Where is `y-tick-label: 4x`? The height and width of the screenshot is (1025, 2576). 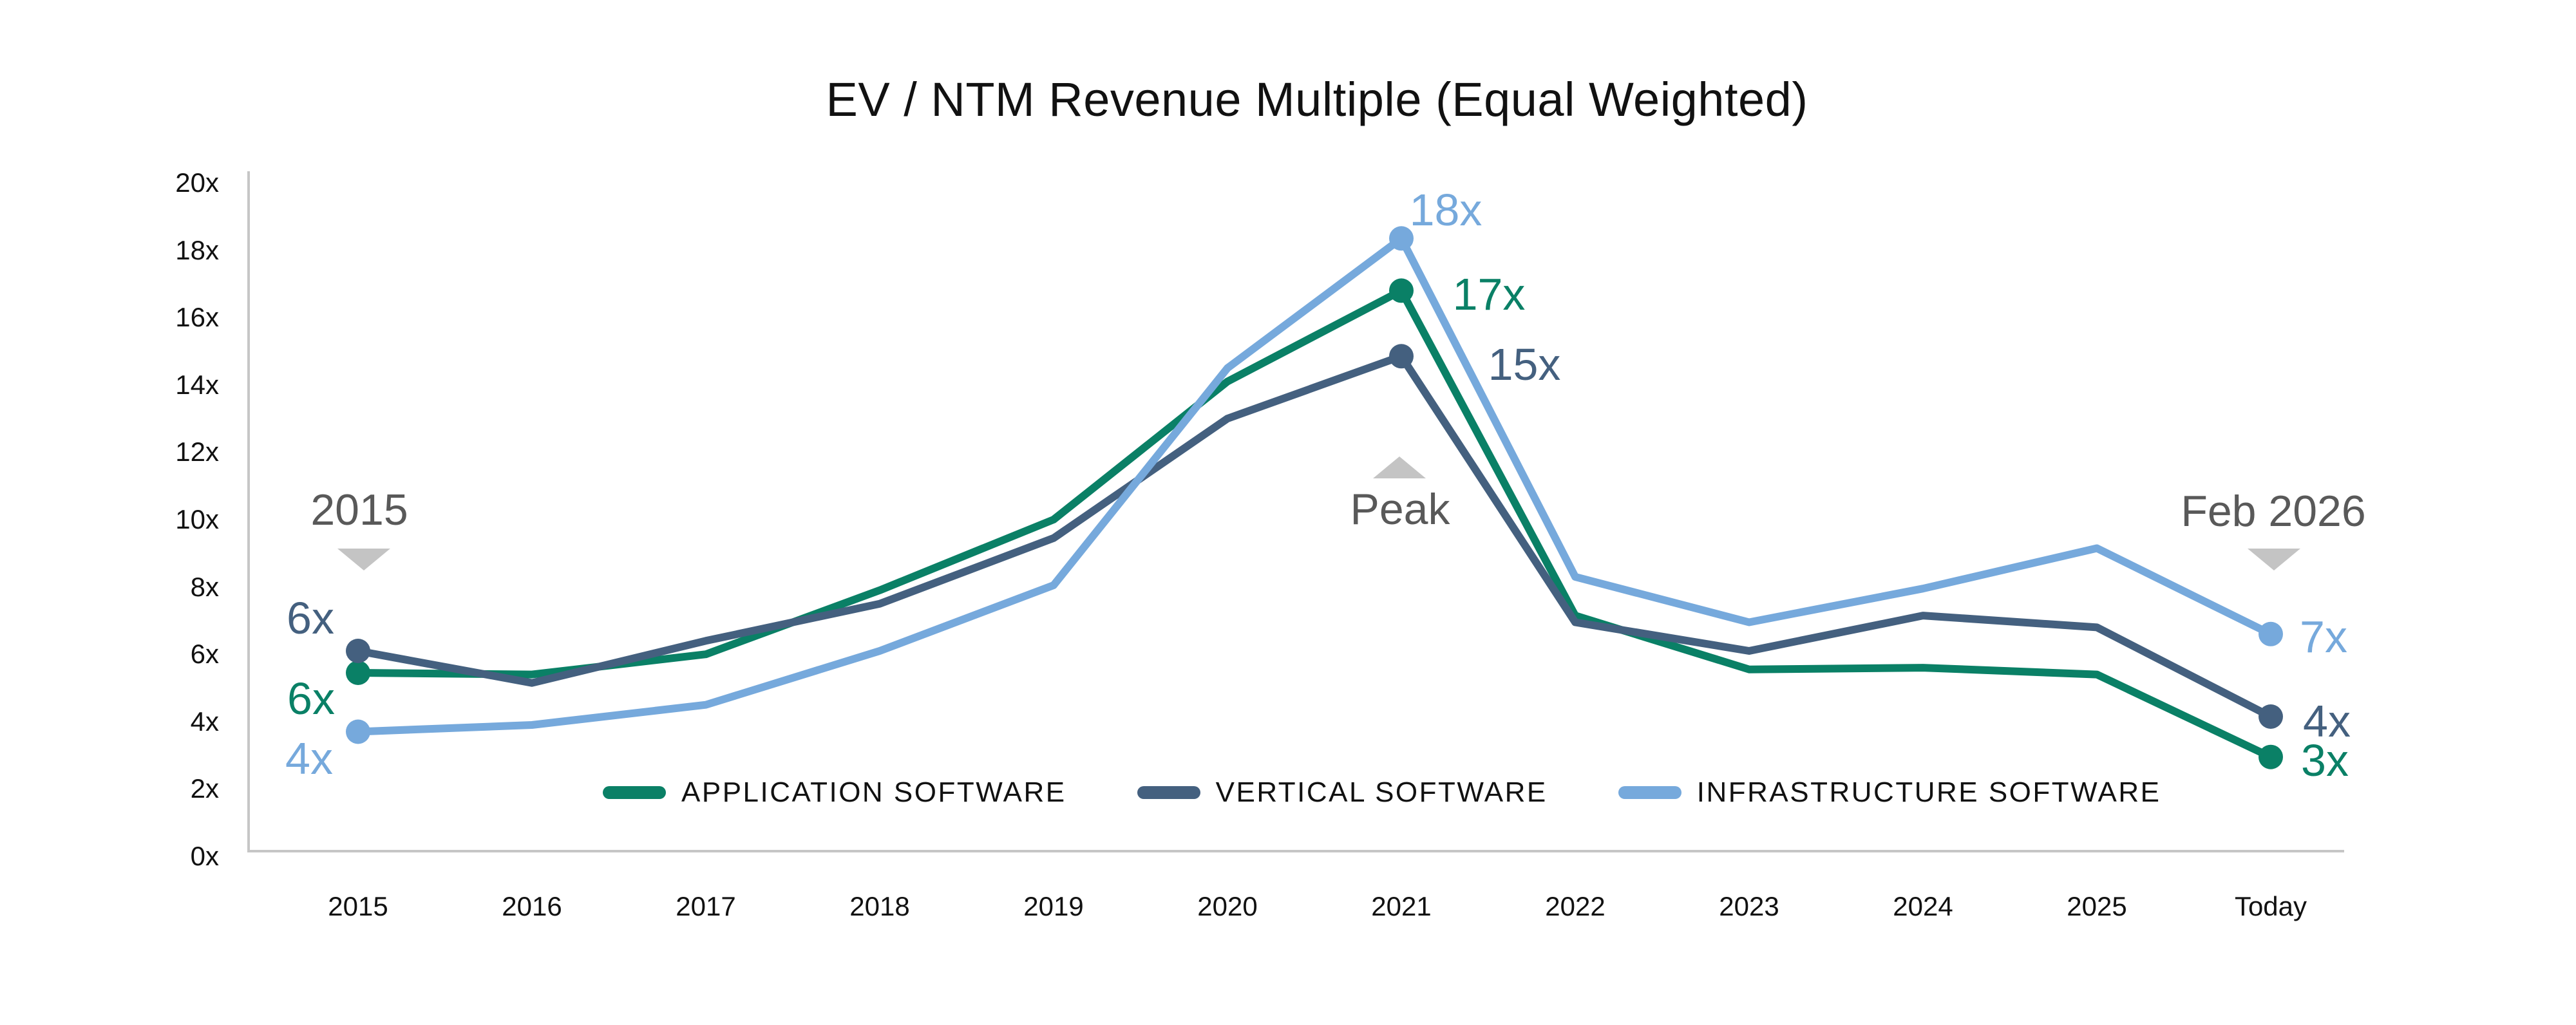
y-tick-label: 4x is located at coordinates (205, 722).